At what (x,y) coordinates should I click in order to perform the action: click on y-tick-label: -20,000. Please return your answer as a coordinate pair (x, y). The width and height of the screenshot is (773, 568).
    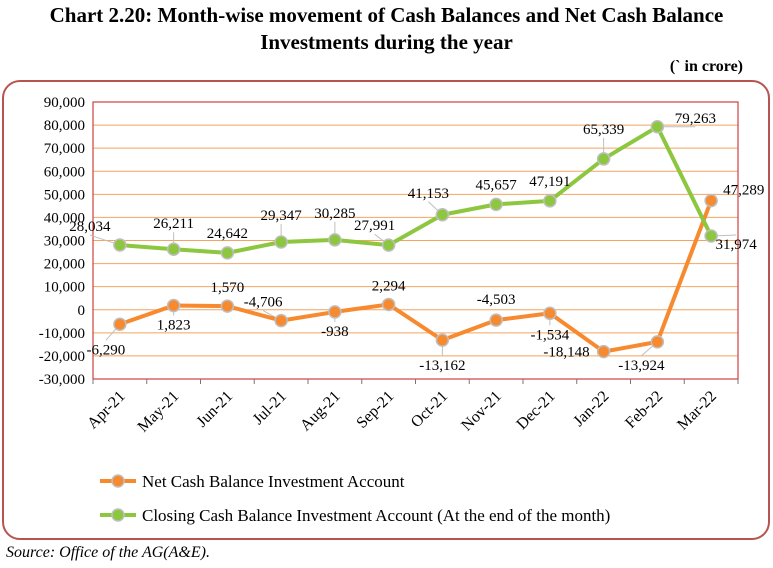
    Looking at the image, I should click on (62, 357).